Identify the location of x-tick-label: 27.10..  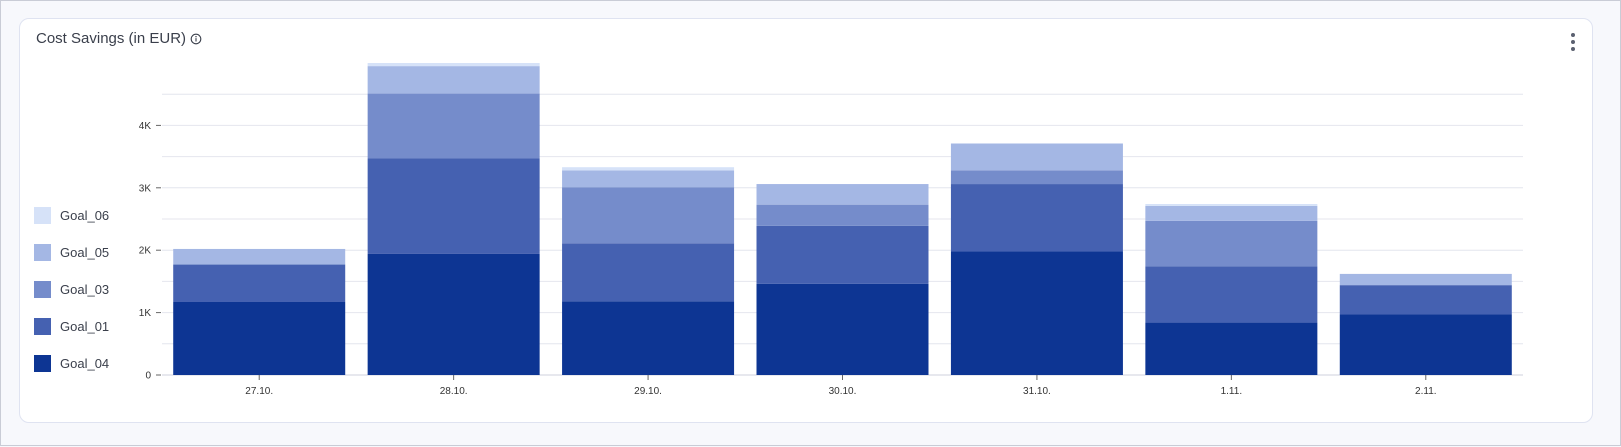
(259, 391).